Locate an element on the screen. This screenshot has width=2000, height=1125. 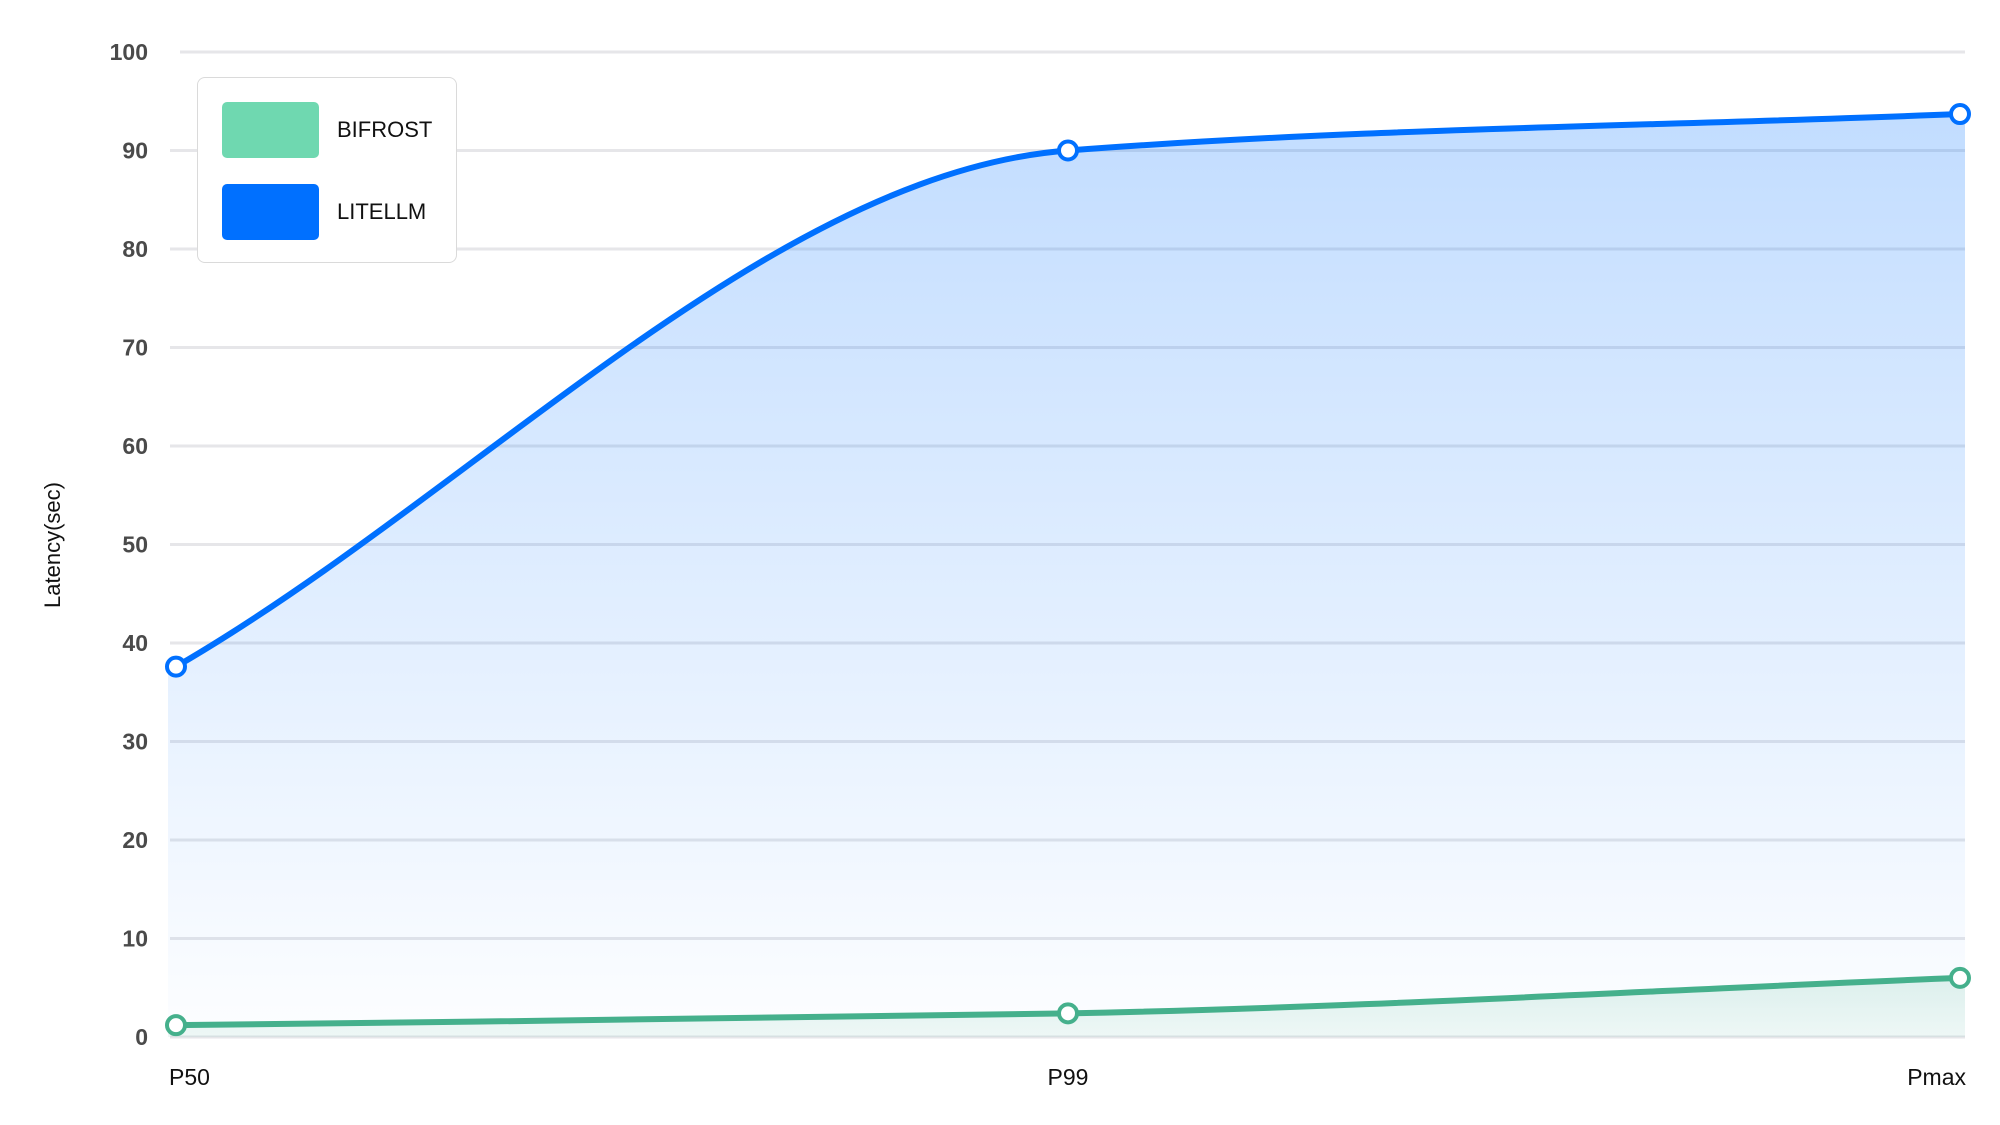
legend-swatch-litellm is located at coordinates (270, 212).